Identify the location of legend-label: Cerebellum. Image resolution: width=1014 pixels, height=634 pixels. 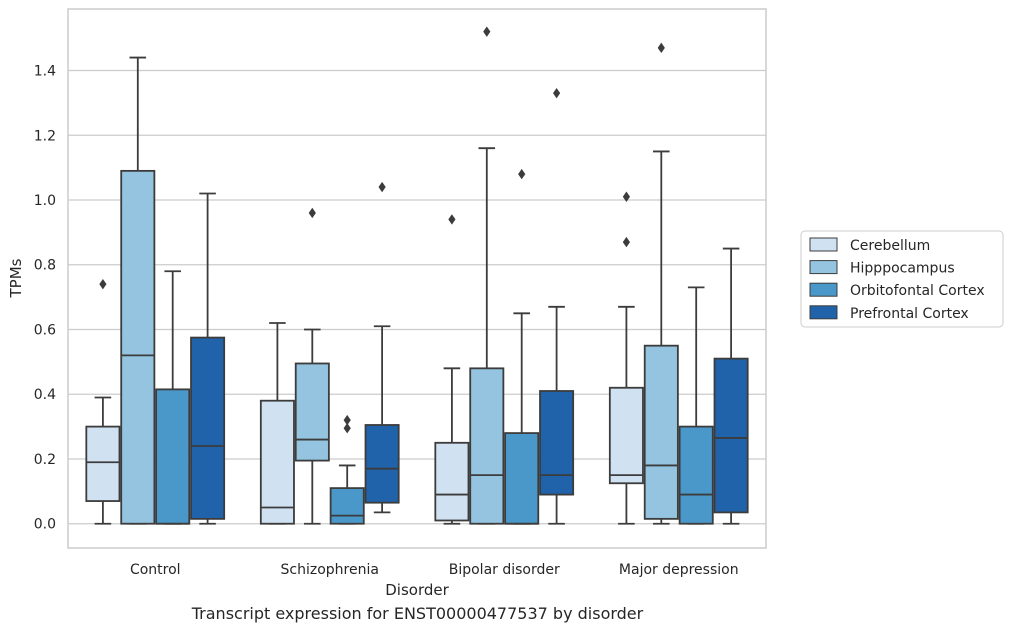
(890, 246).